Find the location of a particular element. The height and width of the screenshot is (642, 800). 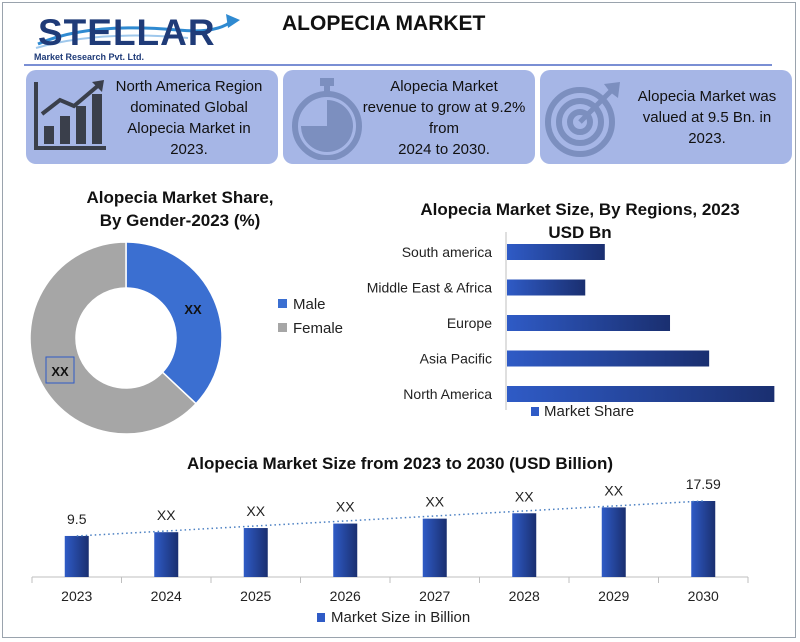

year-data-label: 9.5 is located at coordinates (77, 519).